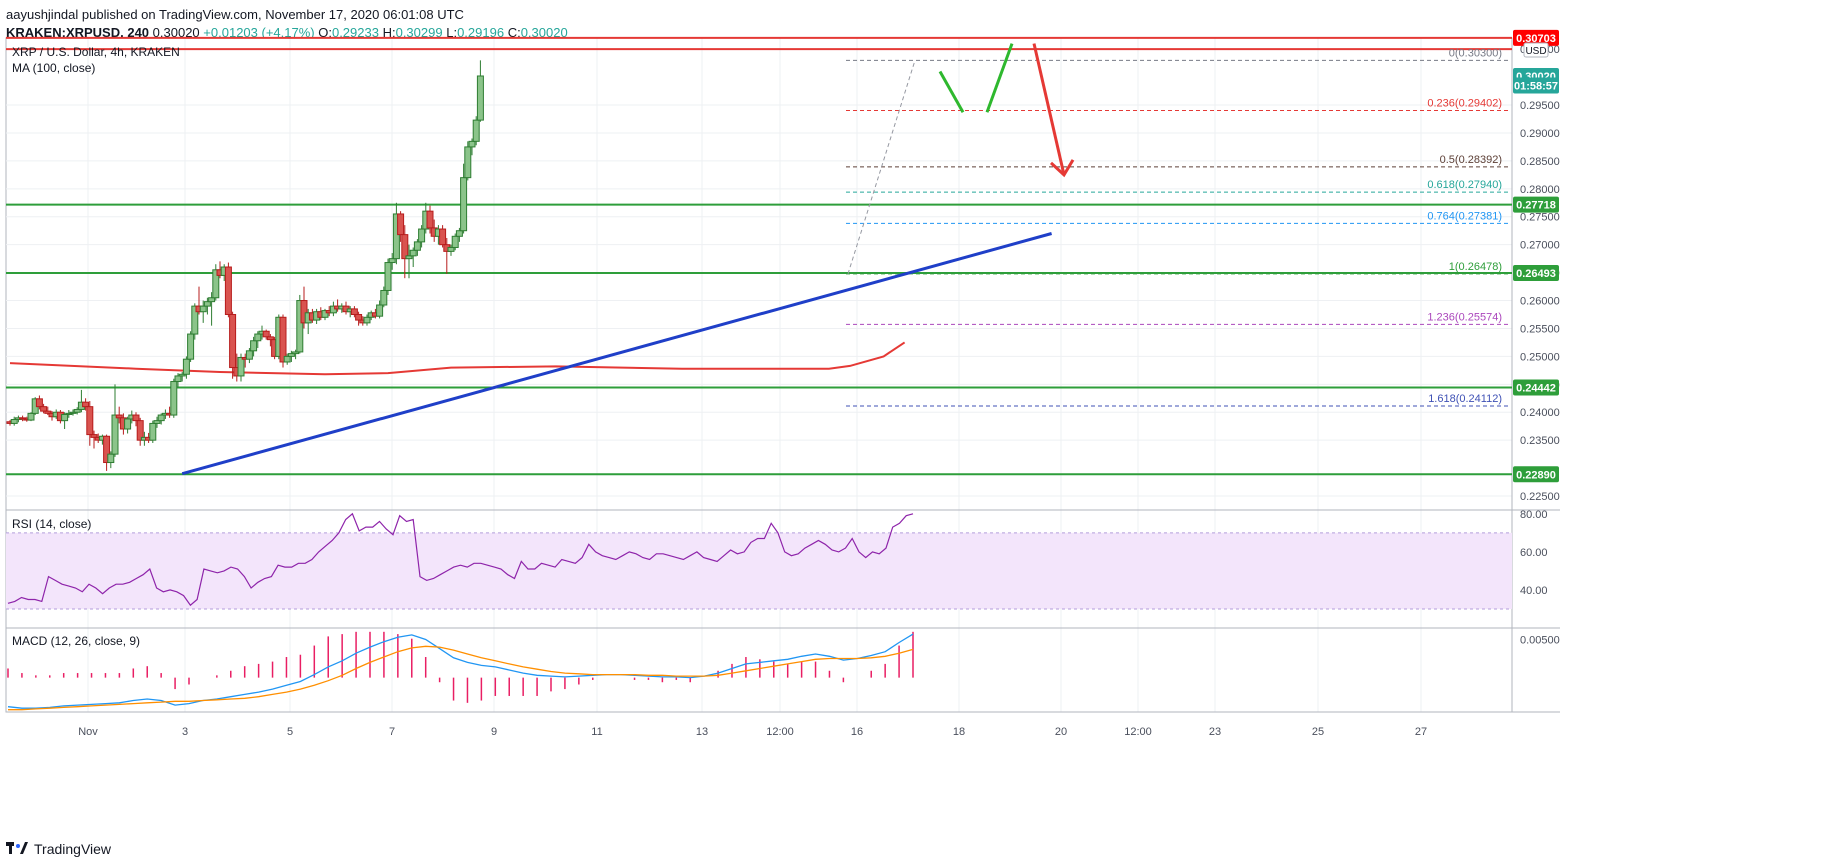  I want to click on y-tick-label: 0.25500, so click(1540, 329).